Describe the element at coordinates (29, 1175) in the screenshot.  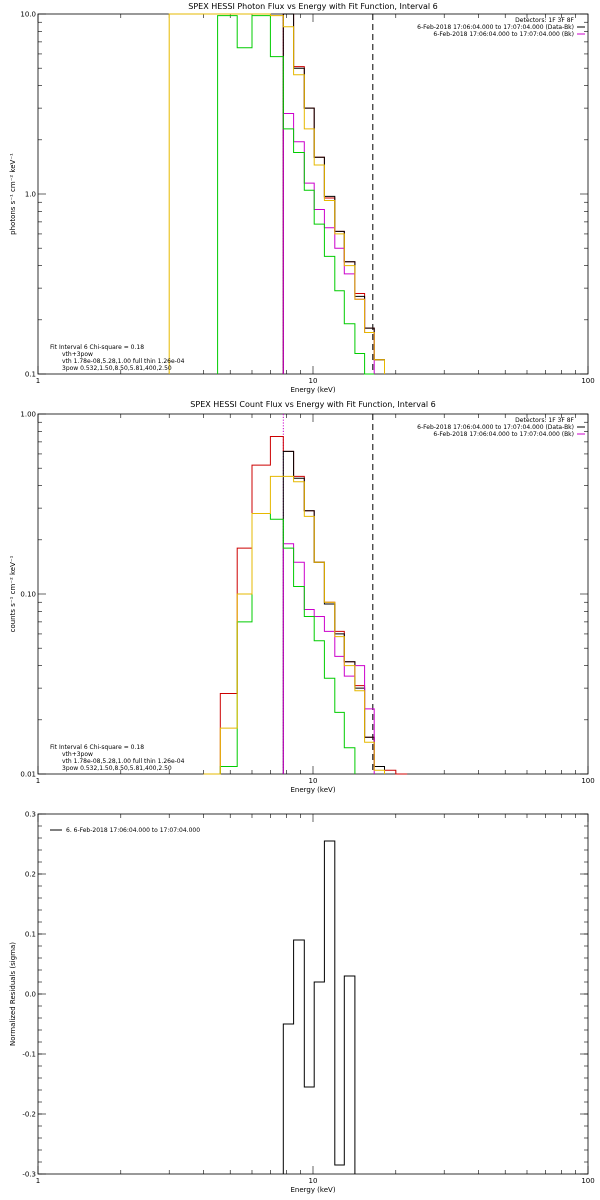
I see `y-tick-label: -0.3` at that location.